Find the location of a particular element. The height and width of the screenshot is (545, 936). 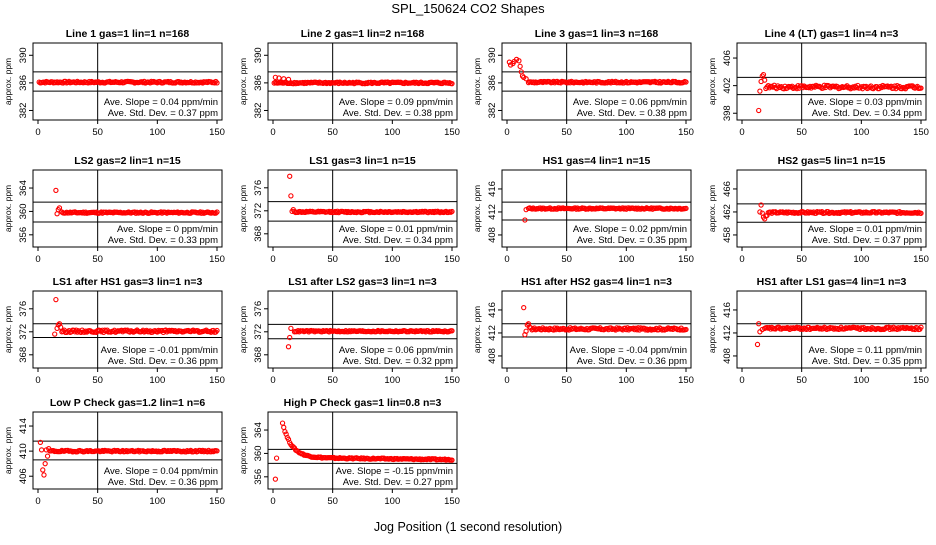

y-tick-label: 402 is located at coordinates (727, 86).